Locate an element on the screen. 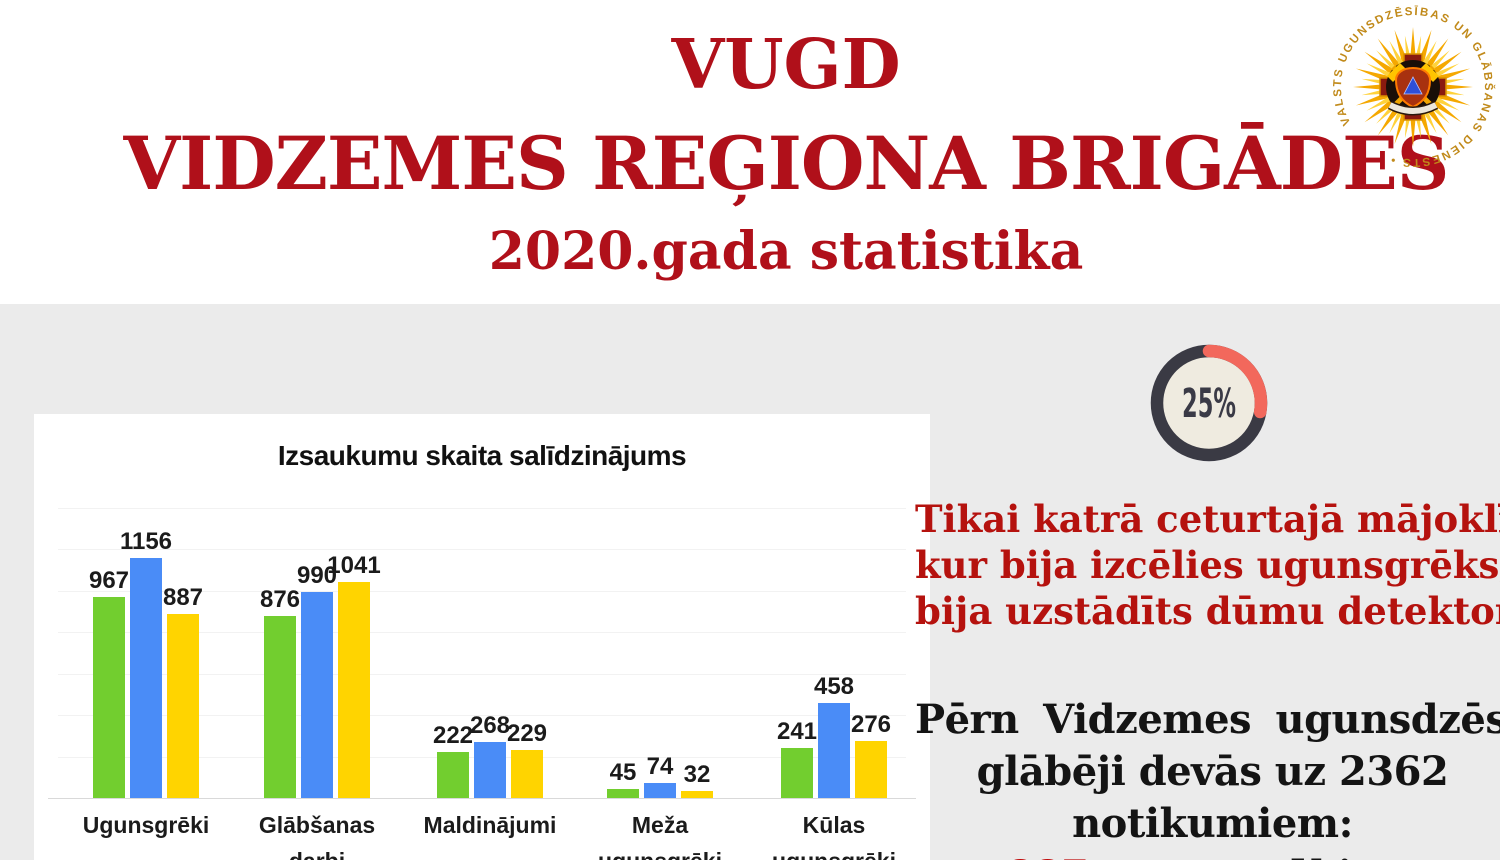 This screenshot has width=1500, height=860. region-title: VIDZEMES REĢIONA BRIGĀDES is located at coordinates (786, 164).